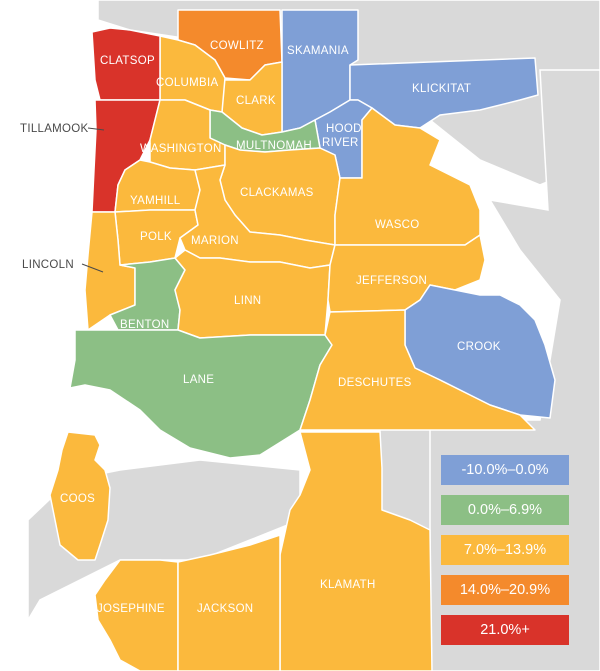 The height and width of the screenshot is (671, 600). Describe the element at coordinates (127, 61) in the screenshot. I see `label-clatsop: CLATSOP` at that location.